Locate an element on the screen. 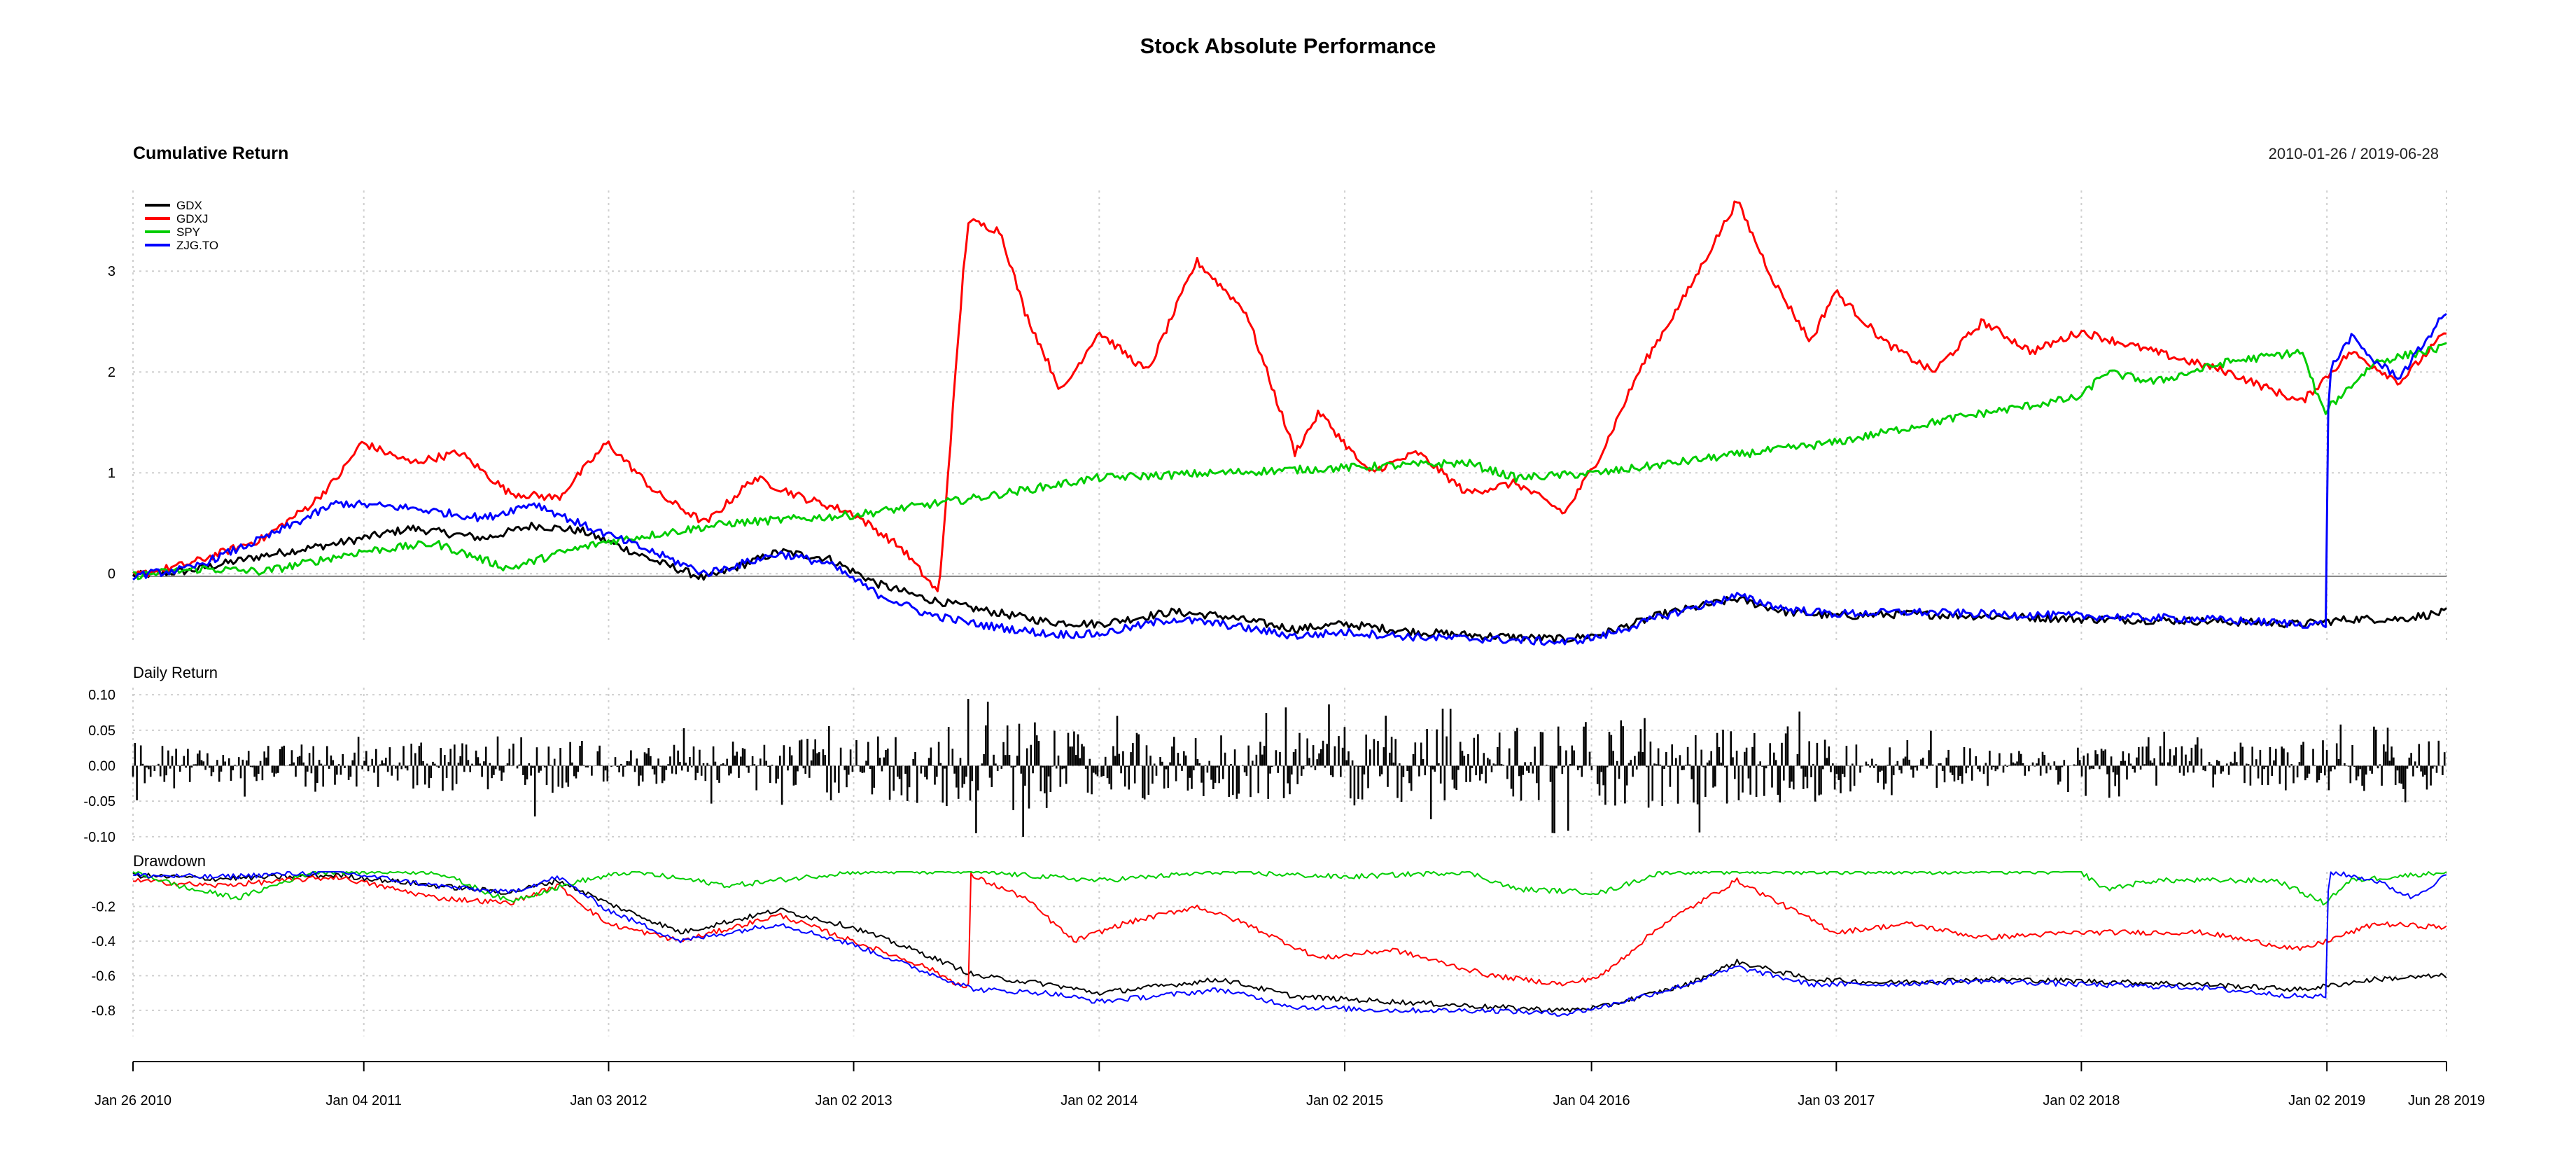 Image resolution: width=2576 pixels, height=1154 pixels. y-tick-label: 2 is located at coordinates (111, 372).